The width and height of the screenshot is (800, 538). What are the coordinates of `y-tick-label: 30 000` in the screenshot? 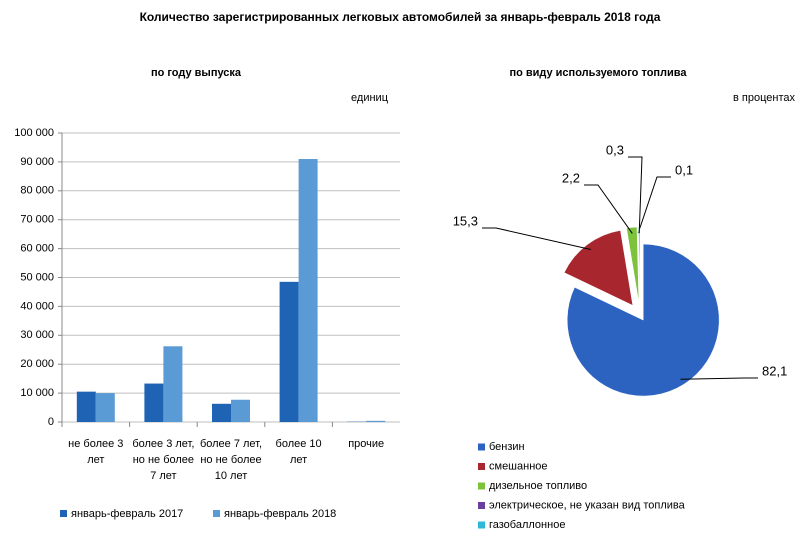 It's located at (37, 335).